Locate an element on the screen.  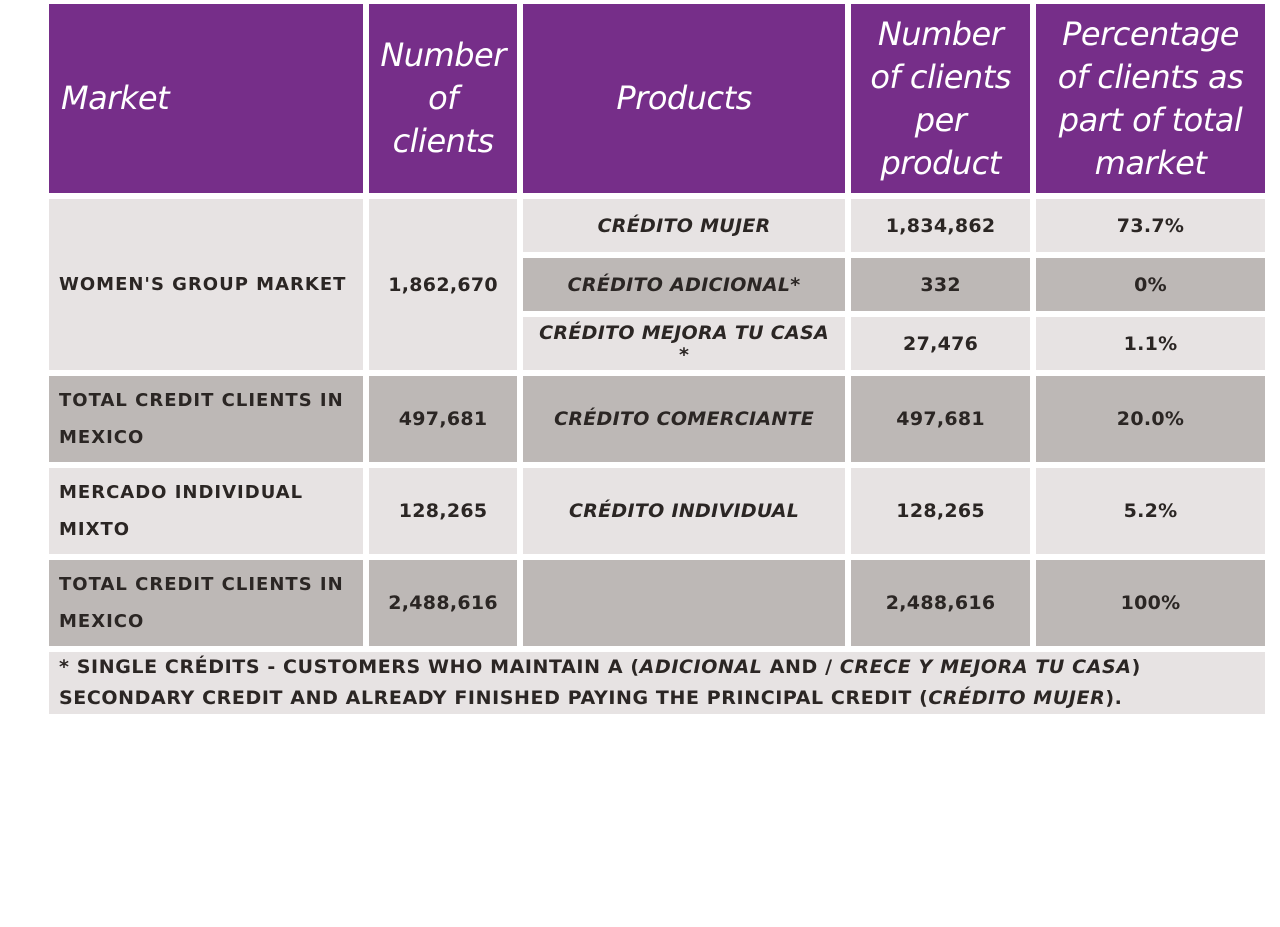
market-cell: women's group market is located at coordinates (206, 284).